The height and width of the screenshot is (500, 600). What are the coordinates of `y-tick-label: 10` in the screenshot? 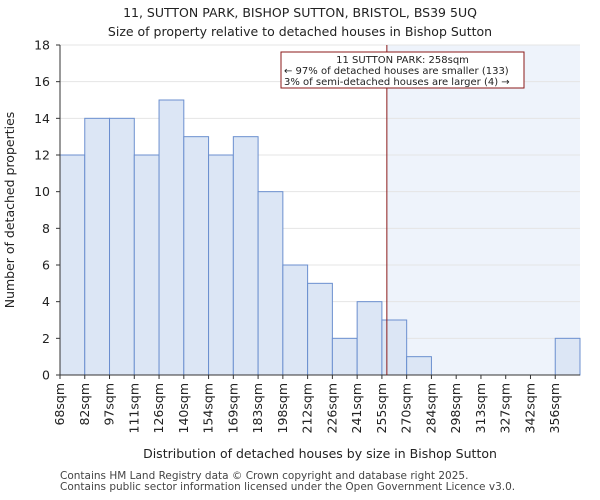 It's located at (42, 191).